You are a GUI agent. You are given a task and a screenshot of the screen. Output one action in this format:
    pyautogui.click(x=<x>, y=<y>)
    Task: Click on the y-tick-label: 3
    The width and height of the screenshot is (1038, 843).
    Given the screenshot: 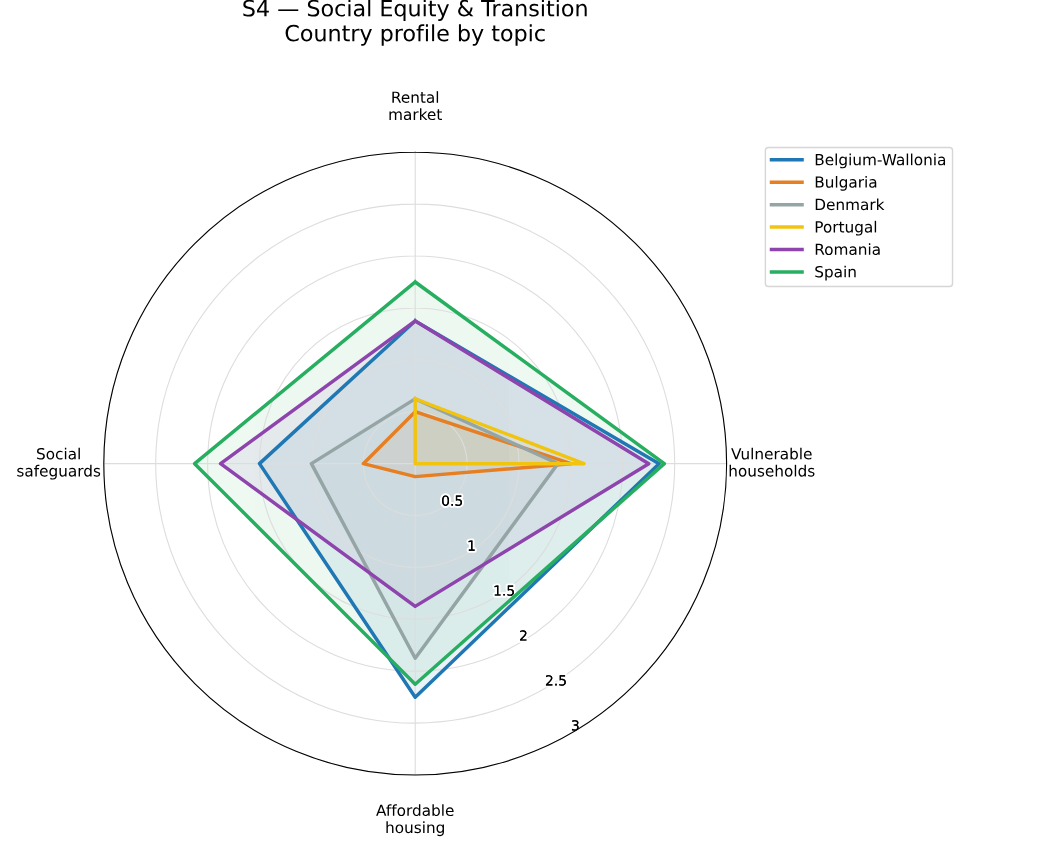 What is the action you would take?
    pyautogui.click(x=575, y=725)
    